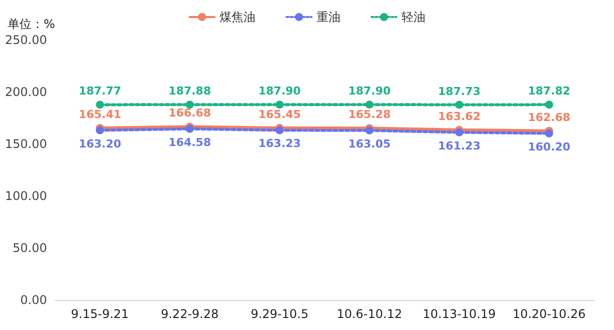 The height and width of the screenshot is (330, 614). Describe the element at coordinates (29, 248) in the screenshot. I see `y-tick-label: 50.00` at that location.